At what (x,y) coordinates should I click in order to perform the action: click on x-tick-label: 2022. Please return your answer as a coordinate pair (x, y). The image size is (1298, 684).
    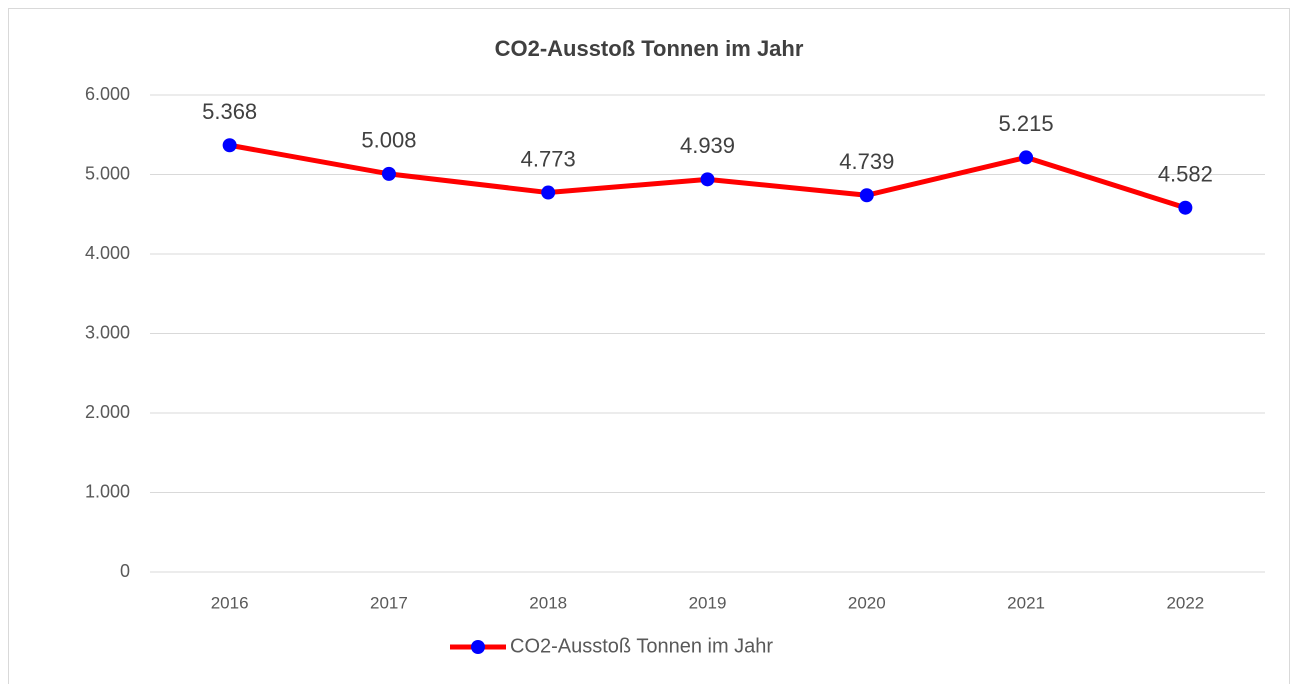
    Looking at the image, I should click on (1185, 602).